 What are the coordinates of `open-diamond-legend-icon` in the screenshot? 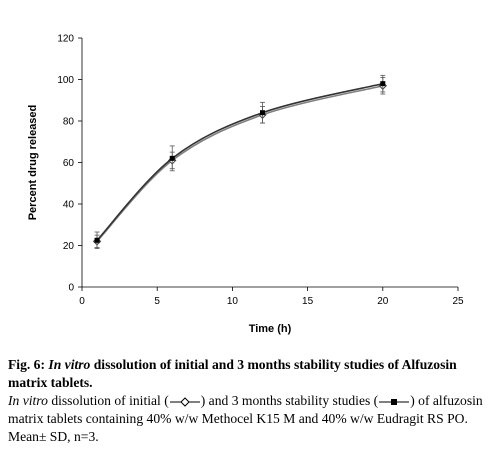 It's located at (184, 402).